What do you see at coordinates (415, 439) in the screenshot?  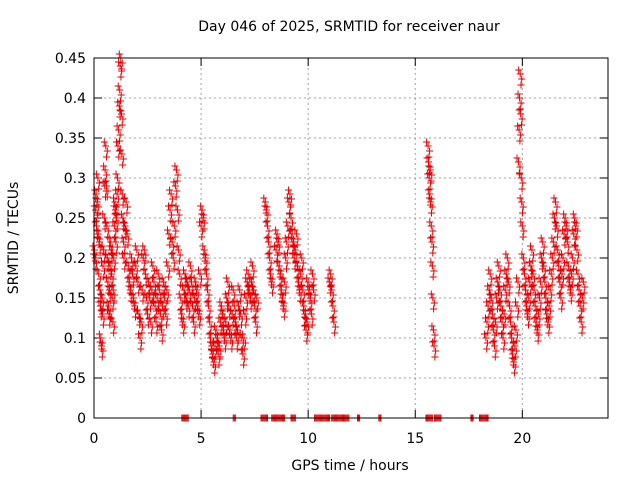 I see `x-tick-label: 15` at bounding box center [415, 439].